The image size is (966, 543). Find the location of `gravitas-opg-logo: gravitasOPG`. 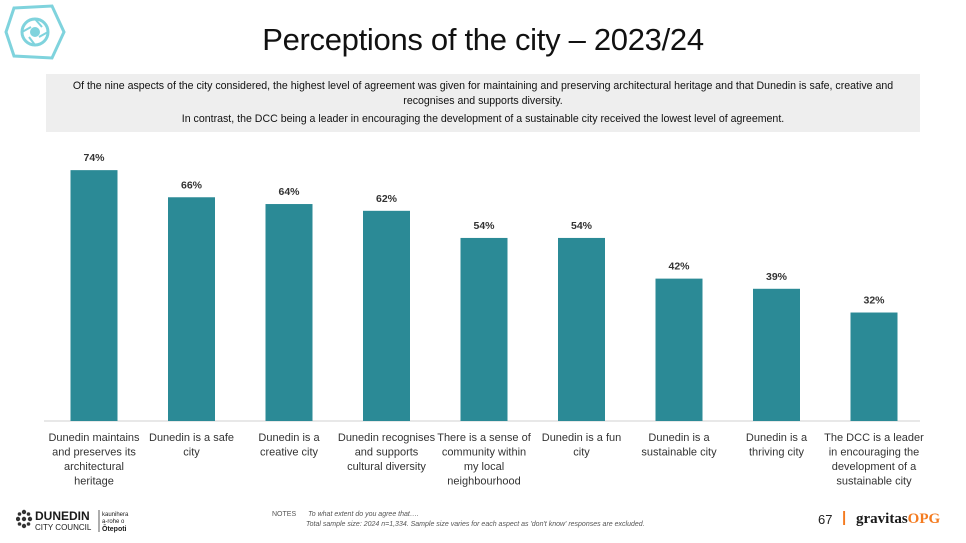

gravitas-opg-logo: gravitasOPG is located at coordinates (898, 519).